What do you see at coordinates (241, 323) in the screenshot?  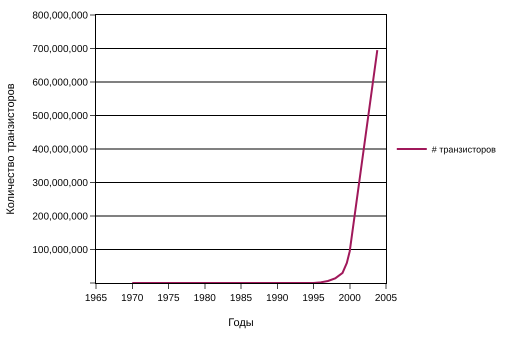 I see `x-axis-title: Годы` at bounding box center [241, 323].